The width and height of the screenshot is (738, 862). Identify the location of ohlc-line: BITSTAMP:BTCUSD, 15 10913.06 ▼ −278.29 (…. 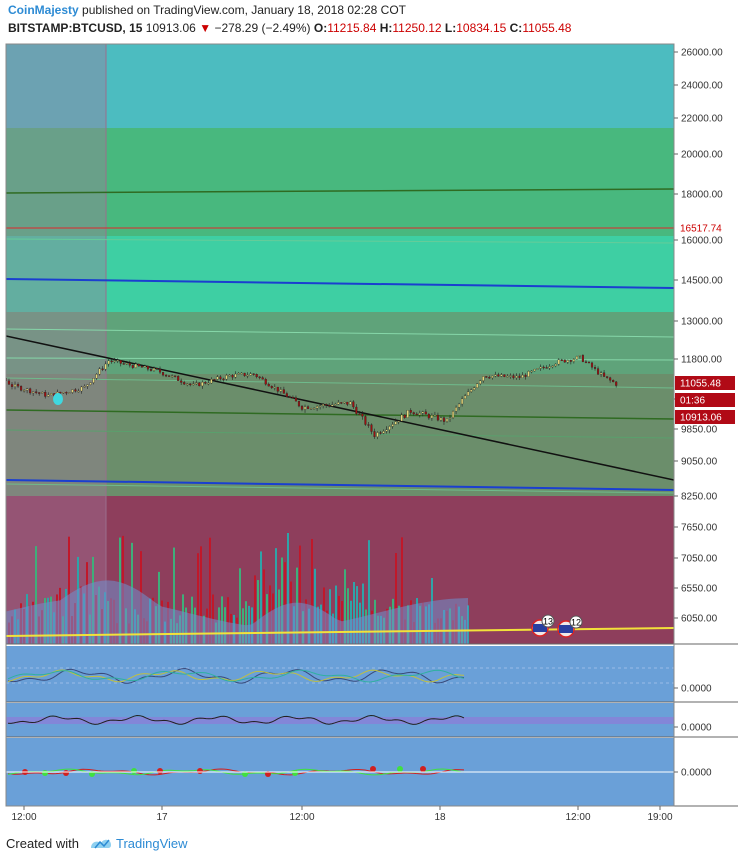
(289, 28).